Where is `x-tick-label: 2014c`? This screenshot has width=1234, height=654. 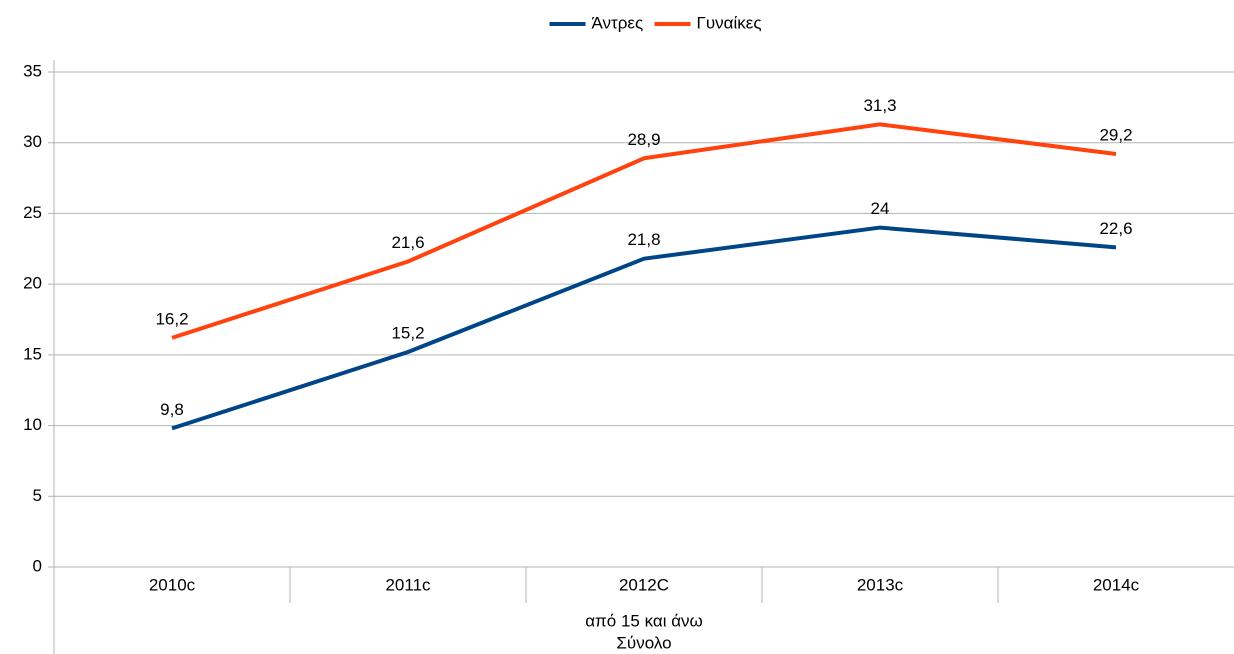 x-tick-label: 2014c is located at coordinates (1116, 584).